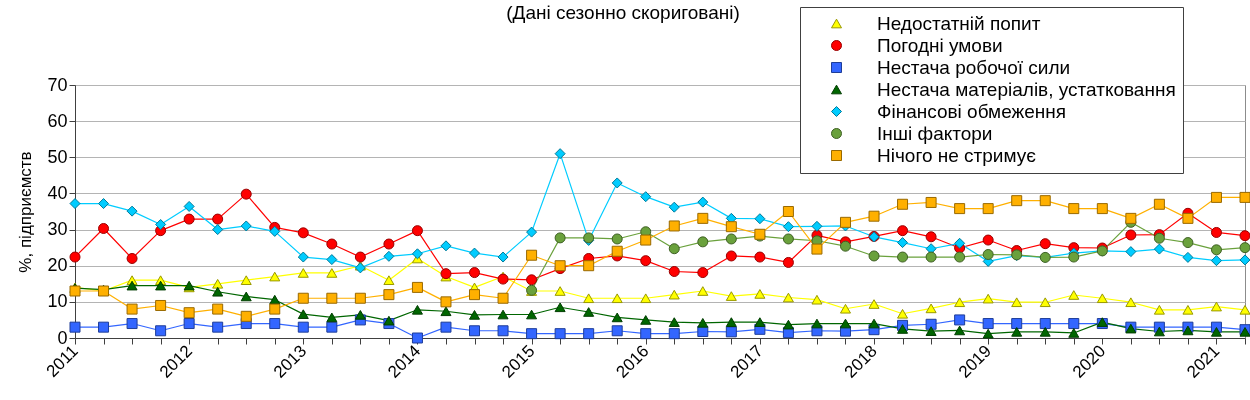 Image resolution: width=1250 pixels, height=400 pixels. I want to click on y-tick-label: 70, so click(57, 84).